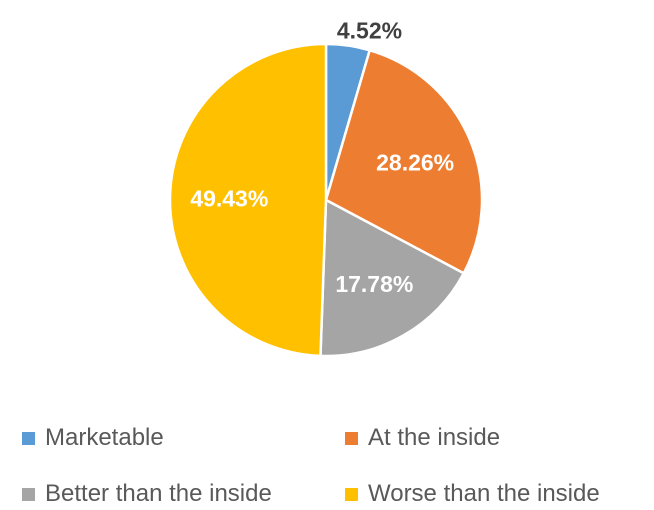 Image resolution: width=654 pixels, height=510 pixels. I want to click on pie-slice-better-than-the-inside, so click(392, 278).